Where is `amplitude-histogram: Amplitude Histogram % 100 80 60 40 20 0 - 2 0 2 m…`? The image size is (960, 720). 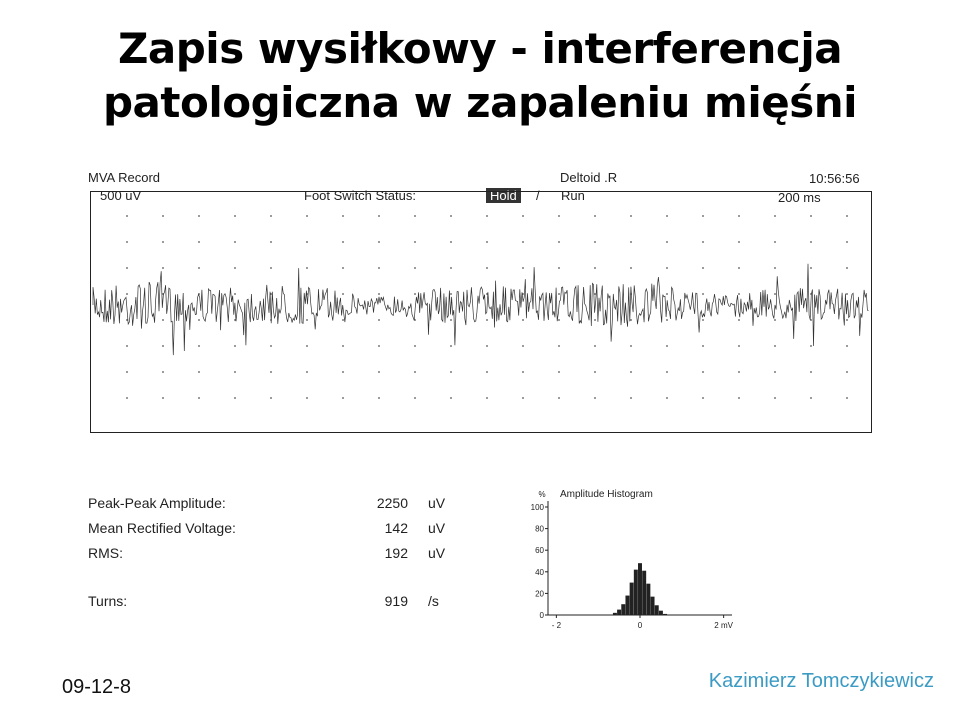 amplitude-histogram: Amplitude Histogram % 100 80 60 40 20 0 - 2 0 2 m… is located at coordinates (670, 560).